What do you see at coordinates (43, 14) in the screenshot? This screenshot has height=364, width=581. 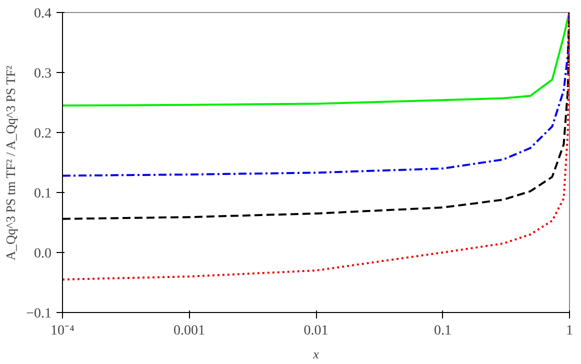 I see `y-tick-label: 0.4` at bounding box center [43, 14].